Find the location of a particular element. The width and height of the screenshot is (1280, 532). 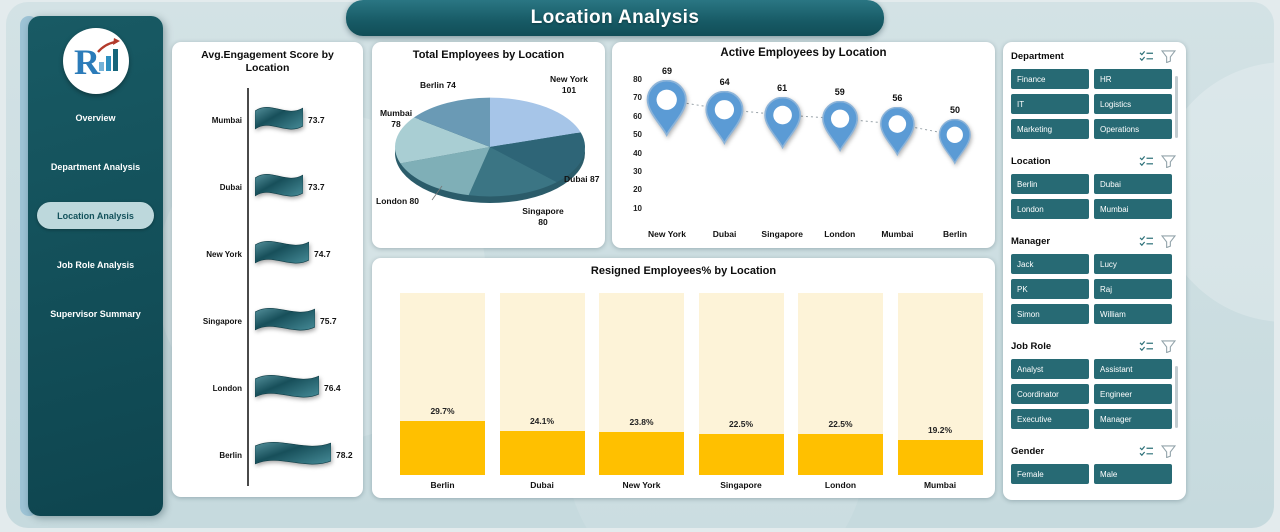

filter-options: Finance HR IT Logistics Marketing Operations is located at coordinates (1094, 104).